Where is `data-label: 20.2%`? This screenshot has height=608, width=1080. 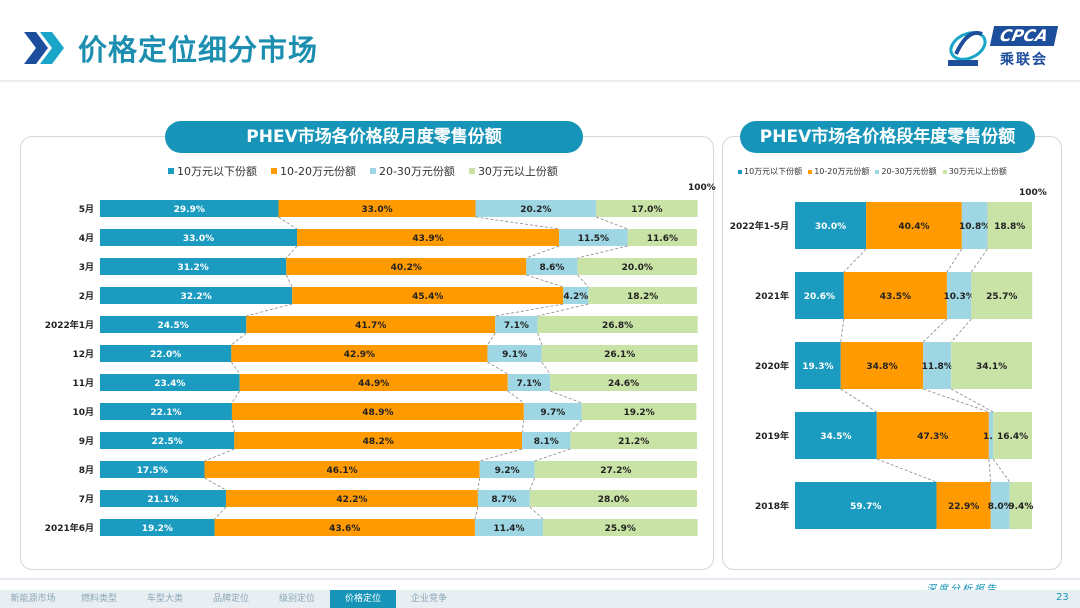 data-label: 20.2% is located at coordinates (535, 210).